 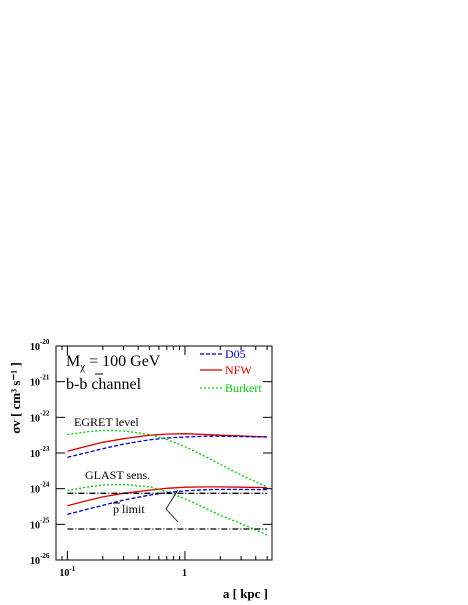 I want to click on series-layer, so click(x=167, y=482).